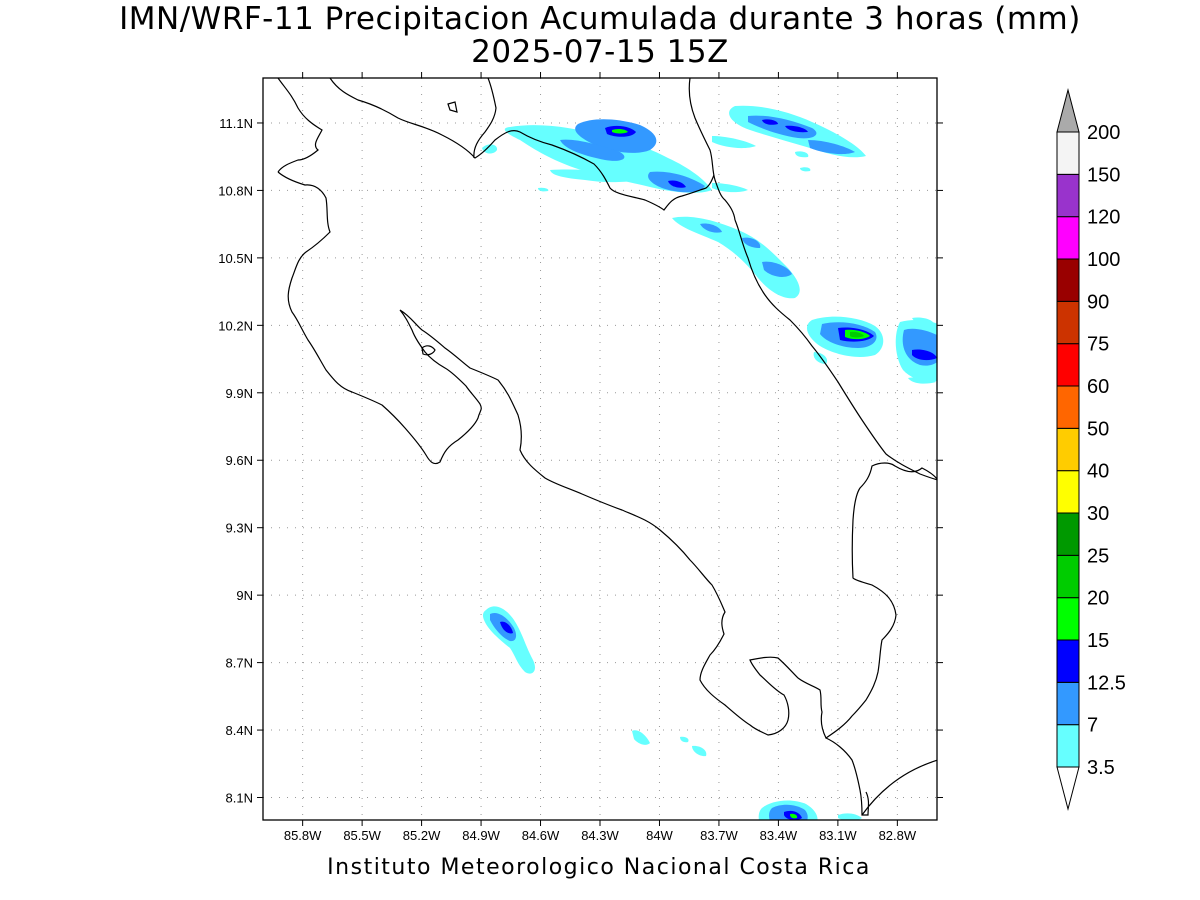 This screenshot has width=1200, height=900. What do you see at coordinates (899, 787) in the screenshot?
I see `panama-coast-south` at bounding box center [899, 787].